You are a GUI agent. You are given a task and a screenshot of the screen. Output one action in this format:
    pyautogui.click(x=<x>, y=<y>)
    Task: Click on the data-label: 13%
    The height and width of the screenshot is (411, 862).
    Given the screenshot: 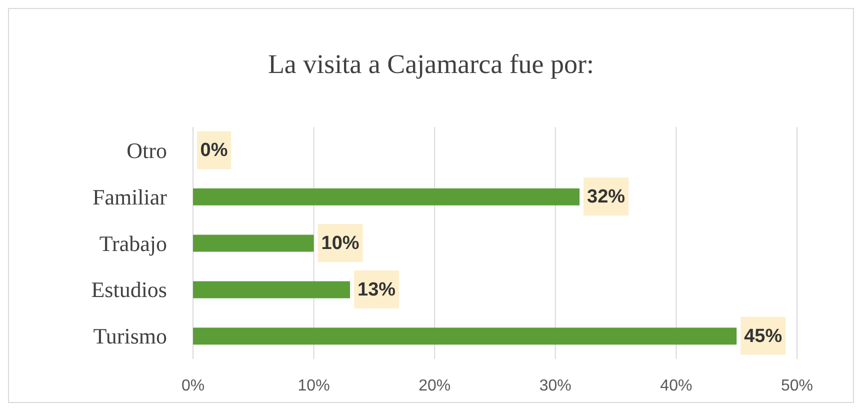 What is the action you would take?
    pyautogui.click(x=377, y=289)
    